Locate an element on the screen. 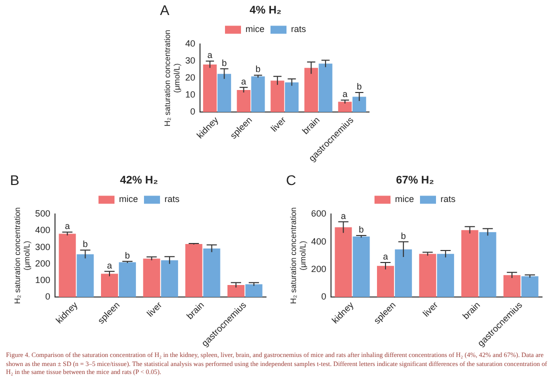 Image resolution: width=554 pixels, height=390 pixels. y-tick-label: 20 is located at coordinates (190, 77).